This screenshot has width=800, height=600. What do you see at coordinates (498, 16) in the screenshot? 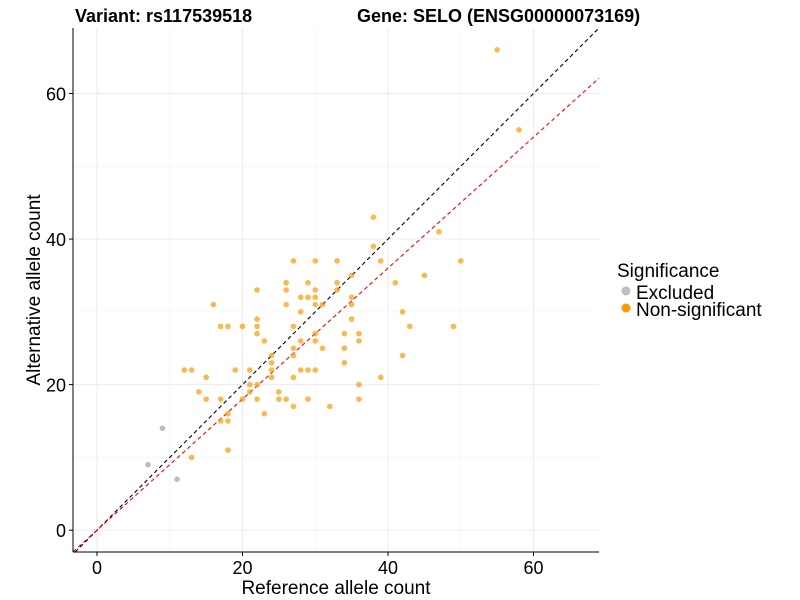
I see `title-gene: Gene: SELO (ENSG00000073169)` at bounding box center [498, 16].